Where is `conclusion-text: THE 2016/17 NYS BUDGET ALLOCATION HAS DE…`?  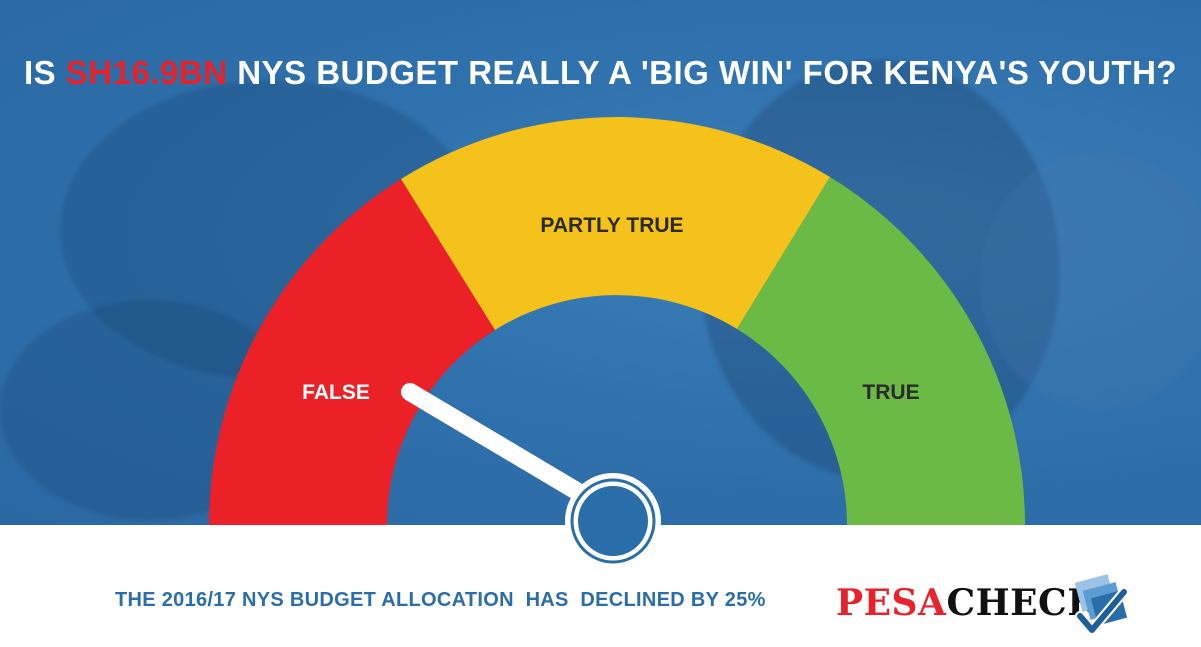
conclusion-text: THE 2016/17 NYS BUDGET ALLOCATION HAS DE… is located at coordinates (440, 600).